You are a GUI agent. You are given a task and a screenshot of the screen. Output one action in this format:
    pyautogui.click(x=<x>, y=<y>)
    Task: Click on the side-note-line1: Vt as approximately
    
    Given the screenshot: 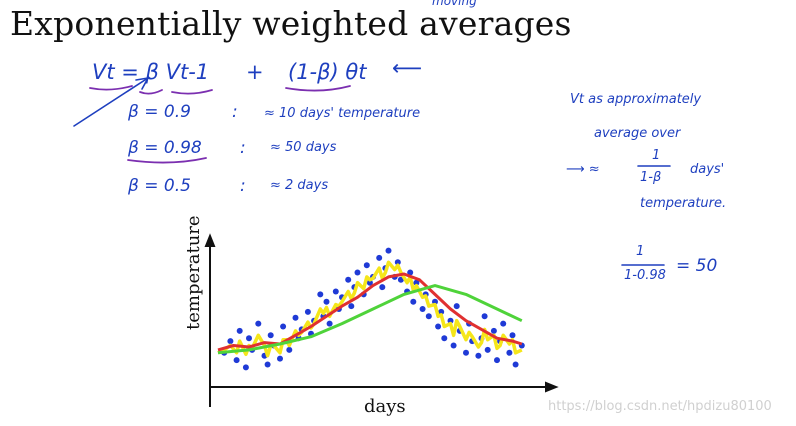 What is the action you would take?
    pyautogui.click(x=636, y=99)
    